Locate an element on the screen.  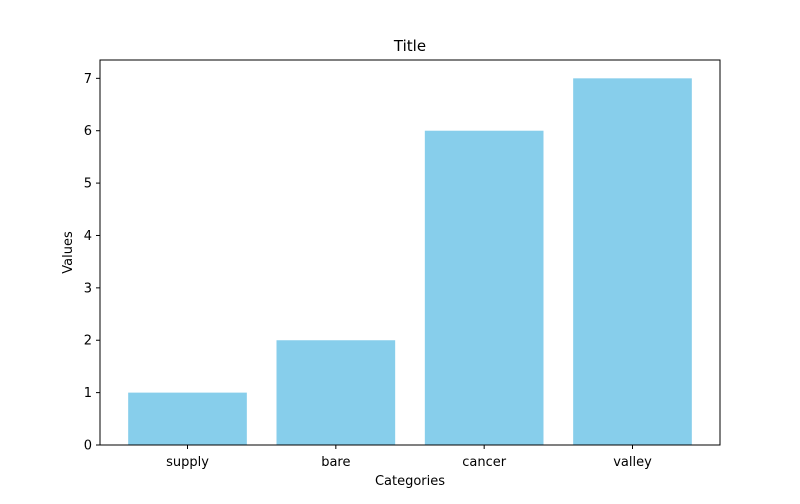
x-tick-label: supply is located at coordinates (187, 462).